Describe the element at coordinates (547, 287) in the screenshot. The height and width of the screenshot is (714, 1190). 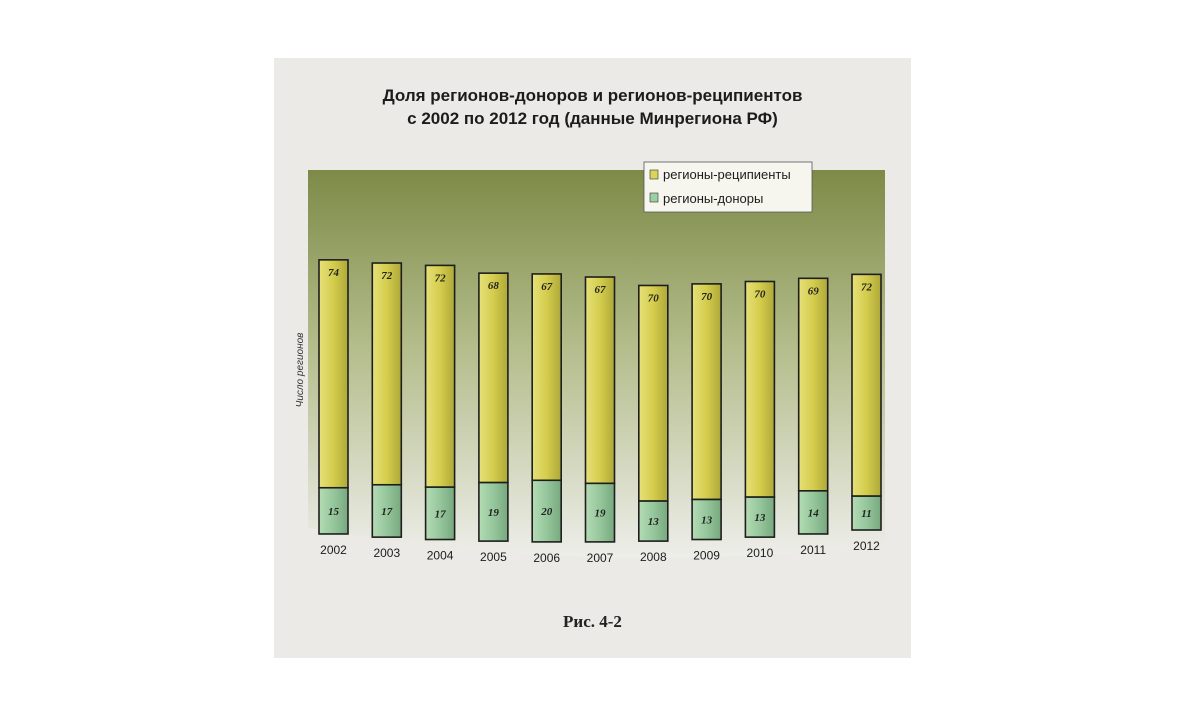
I see `data-label-recipients-2006: 67` at that location.